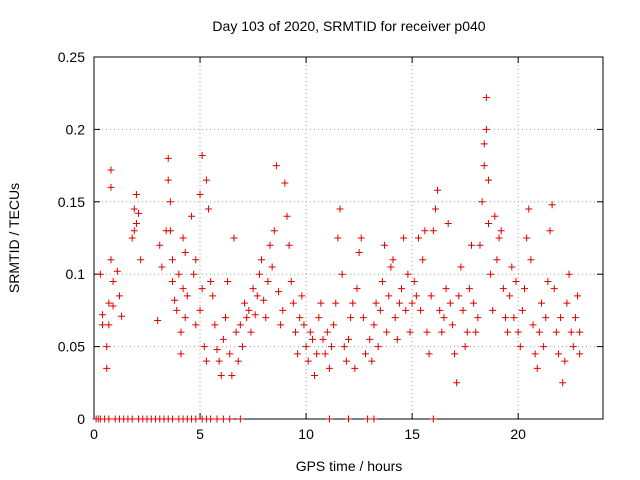  What do you see at coordinates (71, 57) in the screenshot?
I see `y-tick-label: 0.25` at bounding box center [71, 57].